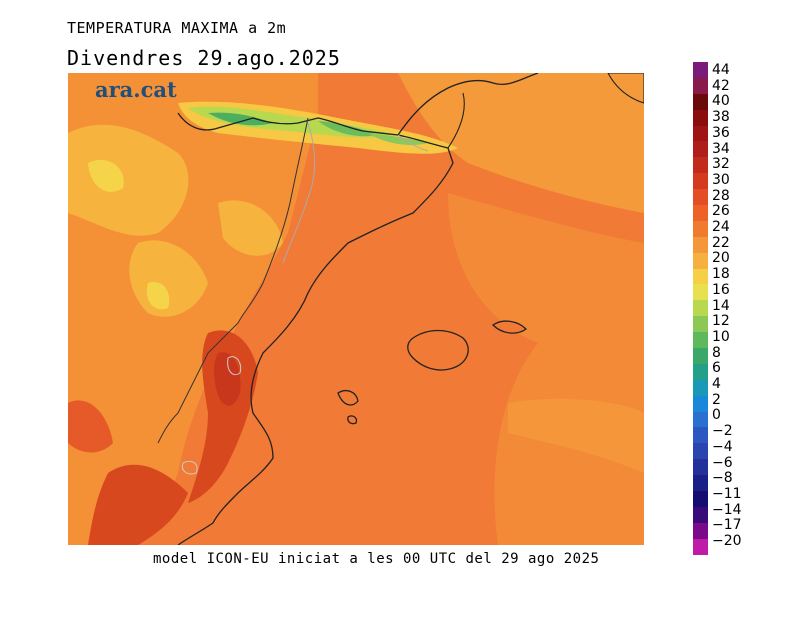 The width and height of the screenshot is (800, 617). What do you see at coordinates (716, 399) in the screenshot?
I see `colorbar-label: 2` at bounding box center [716, 399].